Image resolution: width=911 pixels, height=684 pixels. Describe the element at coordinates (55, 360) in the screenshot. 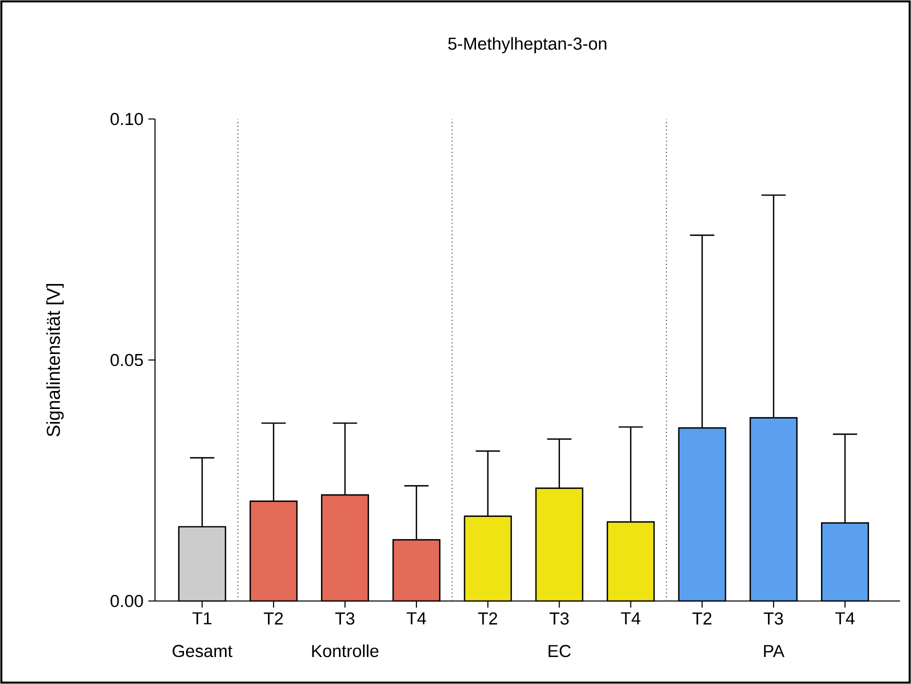

I see `y-axis-title: Signalintensität [V]` at that location.